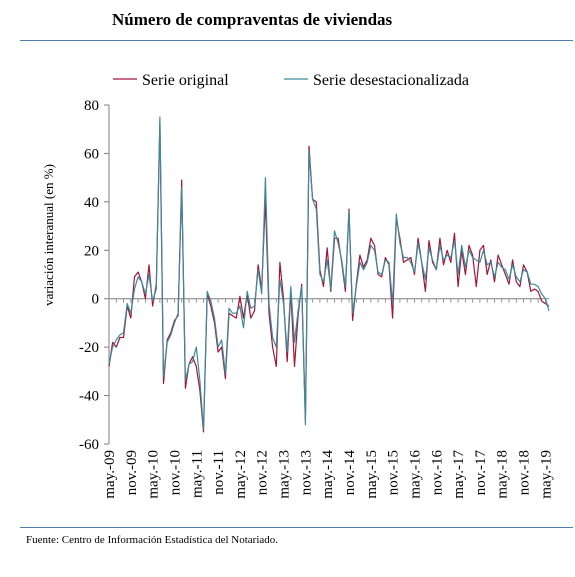  What do you see at coordinates (350, 473) in the screenshot?
I see `x-tick-label: nov.-14` at bounding box center [350, 473].